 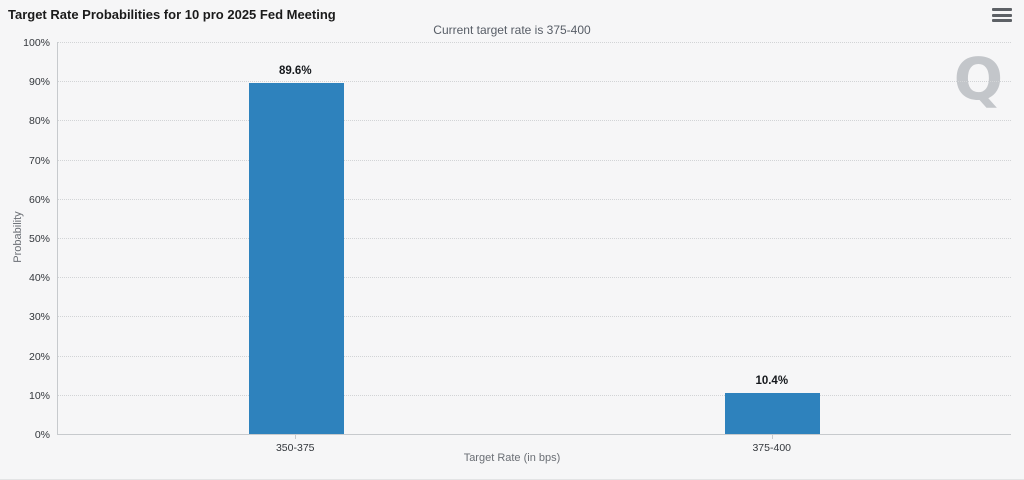 What do you see at coordinates (39, 121) in the screenshot?
I see `y-tick-label: 80%` at bounding box center [39, 121].